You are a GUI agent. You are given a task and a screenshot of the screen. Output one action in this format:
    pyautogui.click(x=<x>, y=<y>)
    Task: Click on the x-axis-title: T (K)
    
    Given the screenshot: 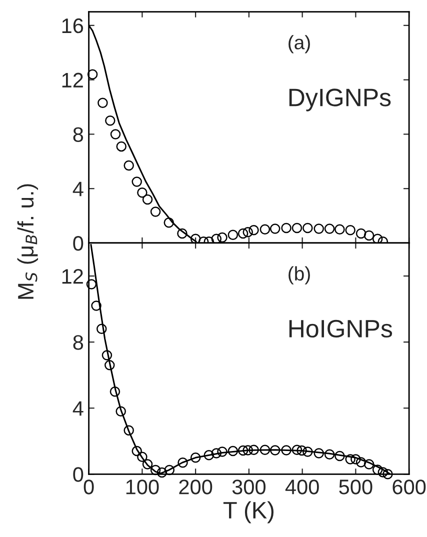 What is the action you would take?
    pyautogui.click(x=248, y=512)
    